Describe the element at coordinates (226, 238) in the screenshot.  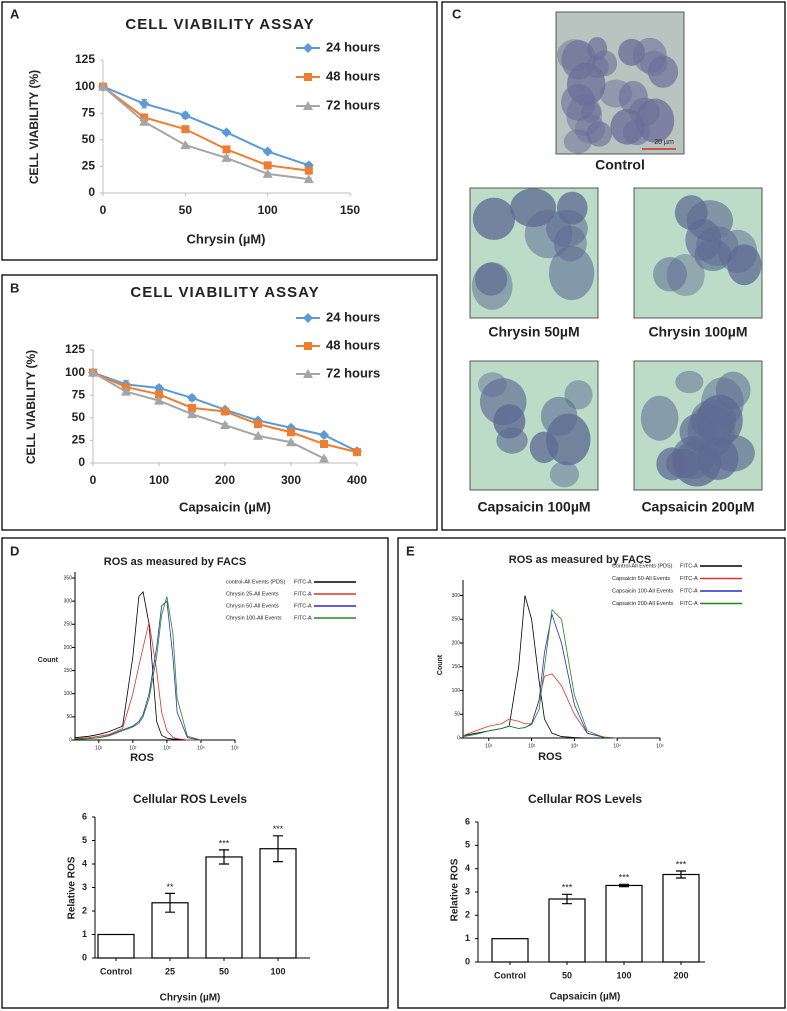
I see `x-axis-label: Chrysin (µM)` at that location.